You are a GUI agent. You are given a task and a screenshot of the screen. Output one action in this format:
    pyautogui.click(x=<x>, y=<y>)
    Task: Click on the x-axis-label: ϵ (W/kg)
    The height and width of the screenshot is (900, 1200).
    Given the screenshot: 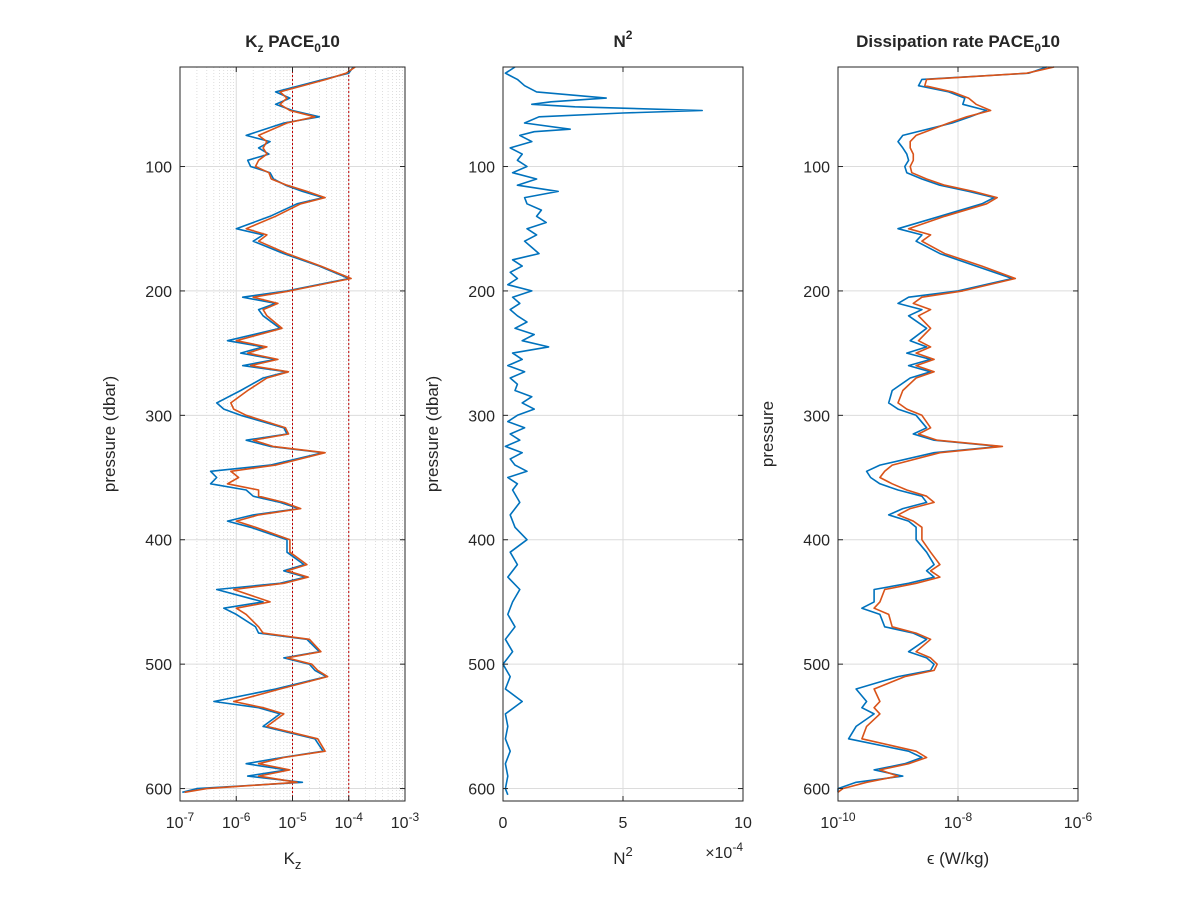 What is the action you would take?
    pyautogui.click(x=958, y=858)
    